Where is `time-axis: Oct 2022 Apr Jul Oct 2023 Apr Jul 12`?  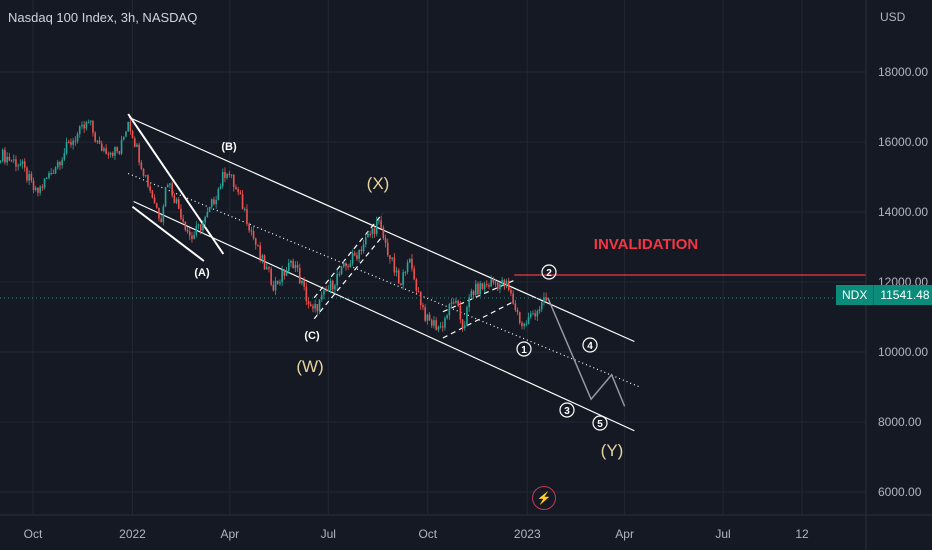
time-axis: Oct 2022 Apr Jul Oct 2023 Apr Jul 12 is located at coordinates (466, 527).